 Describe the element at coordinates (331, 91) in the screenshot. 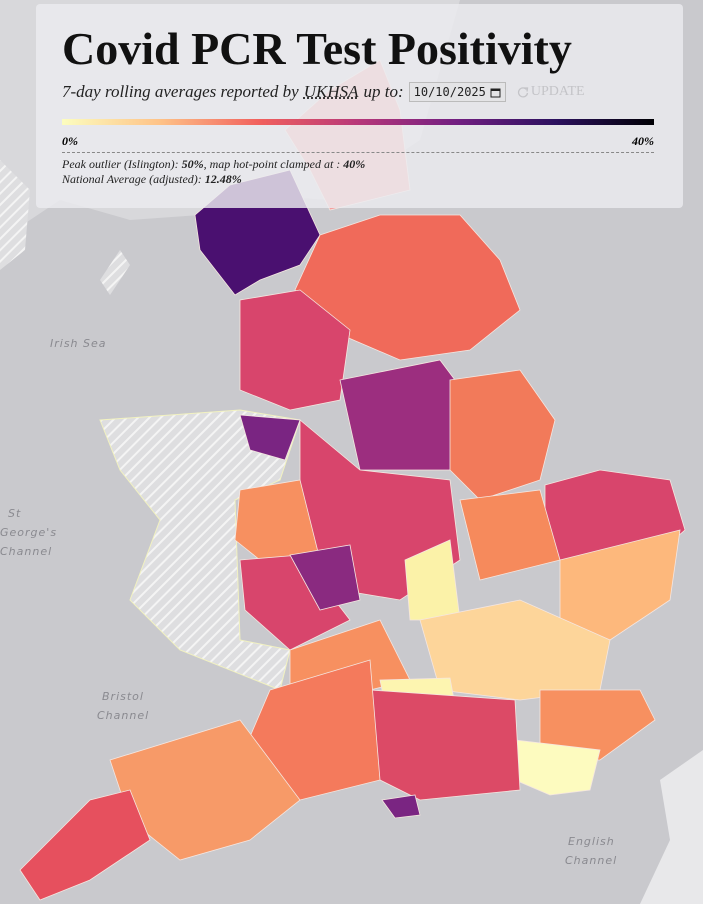

I see `source-link: UKHSA` at that location.